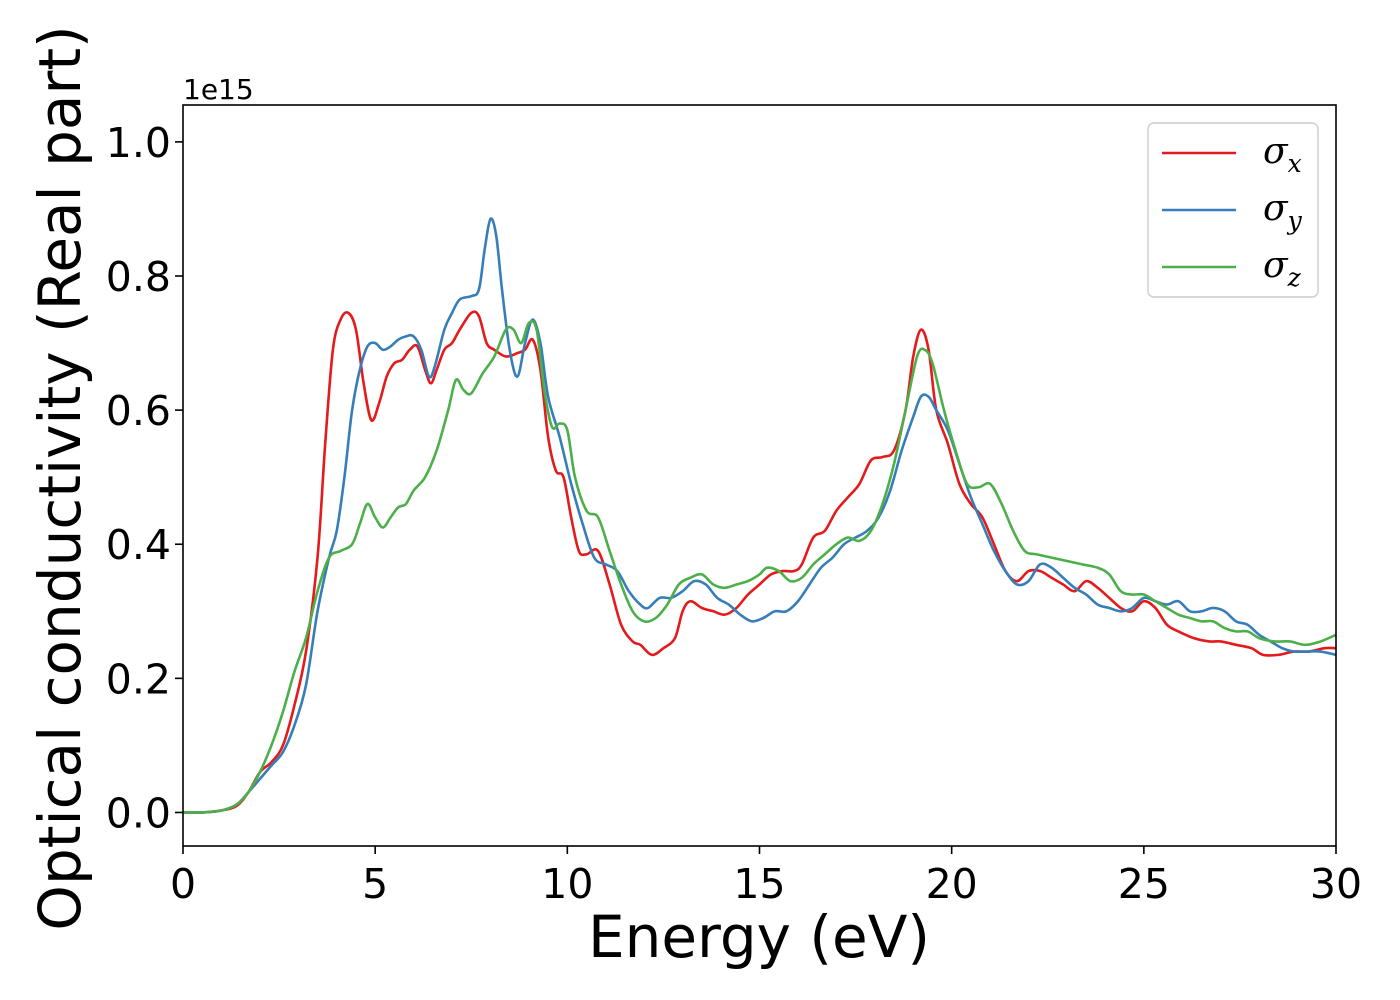 This screenshot has width=1400, height=1000. Describe the element at coordinates (1233, 210) in the screenshot. I see `legend: σx σy σz` at that location.